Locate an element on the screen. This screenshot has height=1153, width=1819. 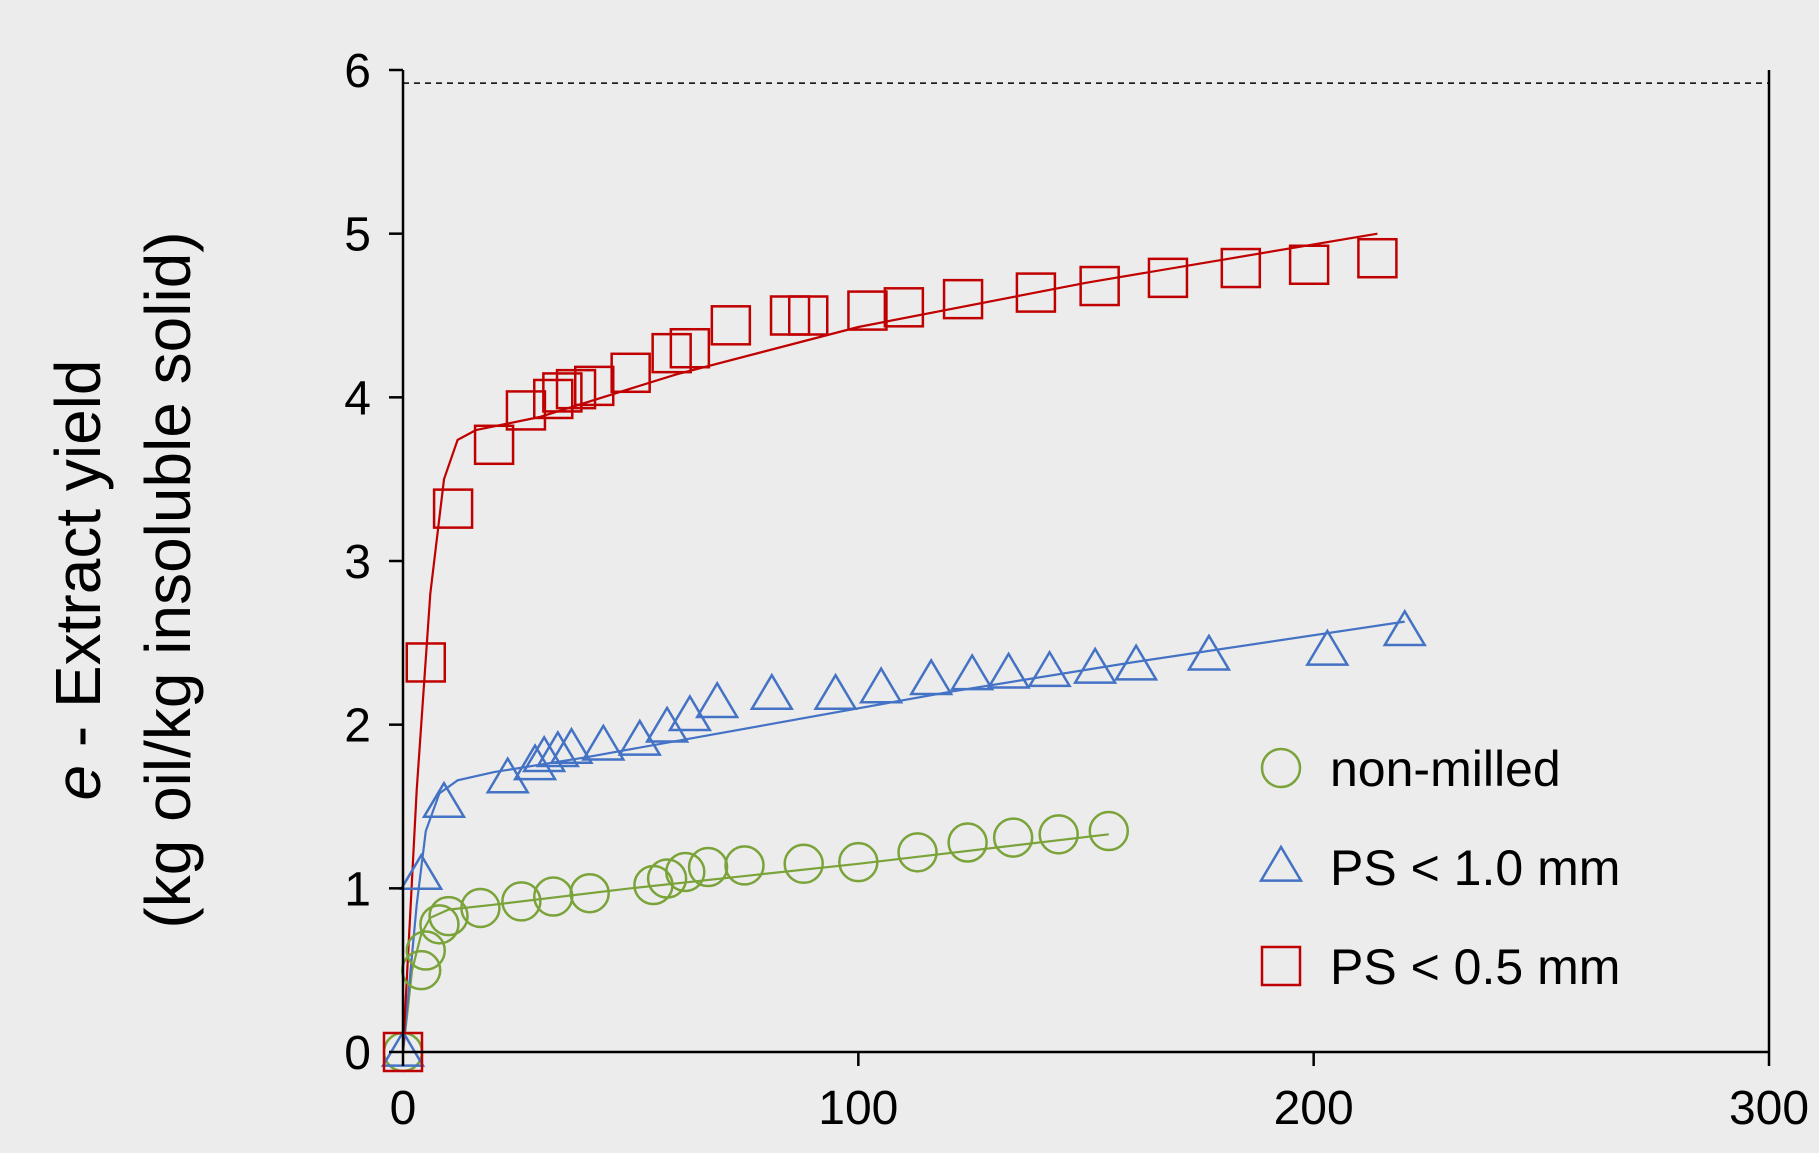
x-tick-label: 300 is located at coordinates (1769, 1108).